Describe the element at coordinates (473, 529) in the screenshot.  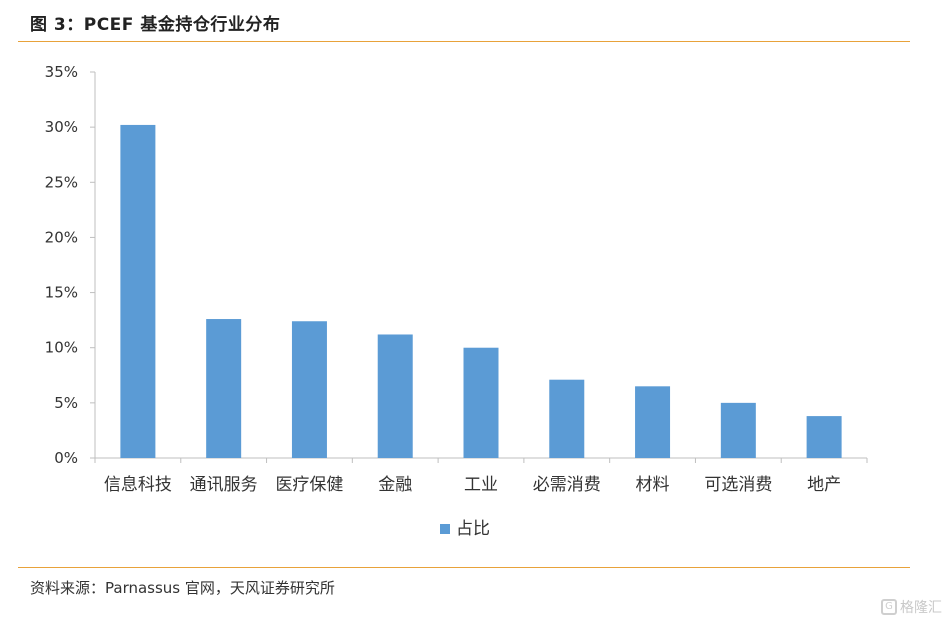
I see `legend-label: 占比` at that location.